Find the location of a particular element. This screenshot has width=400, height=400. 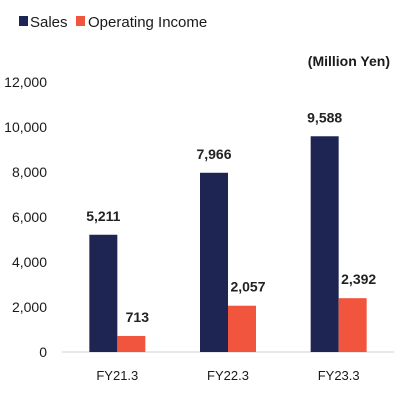

y-tick-label: 6,000 is located at coordinates (29, 217).